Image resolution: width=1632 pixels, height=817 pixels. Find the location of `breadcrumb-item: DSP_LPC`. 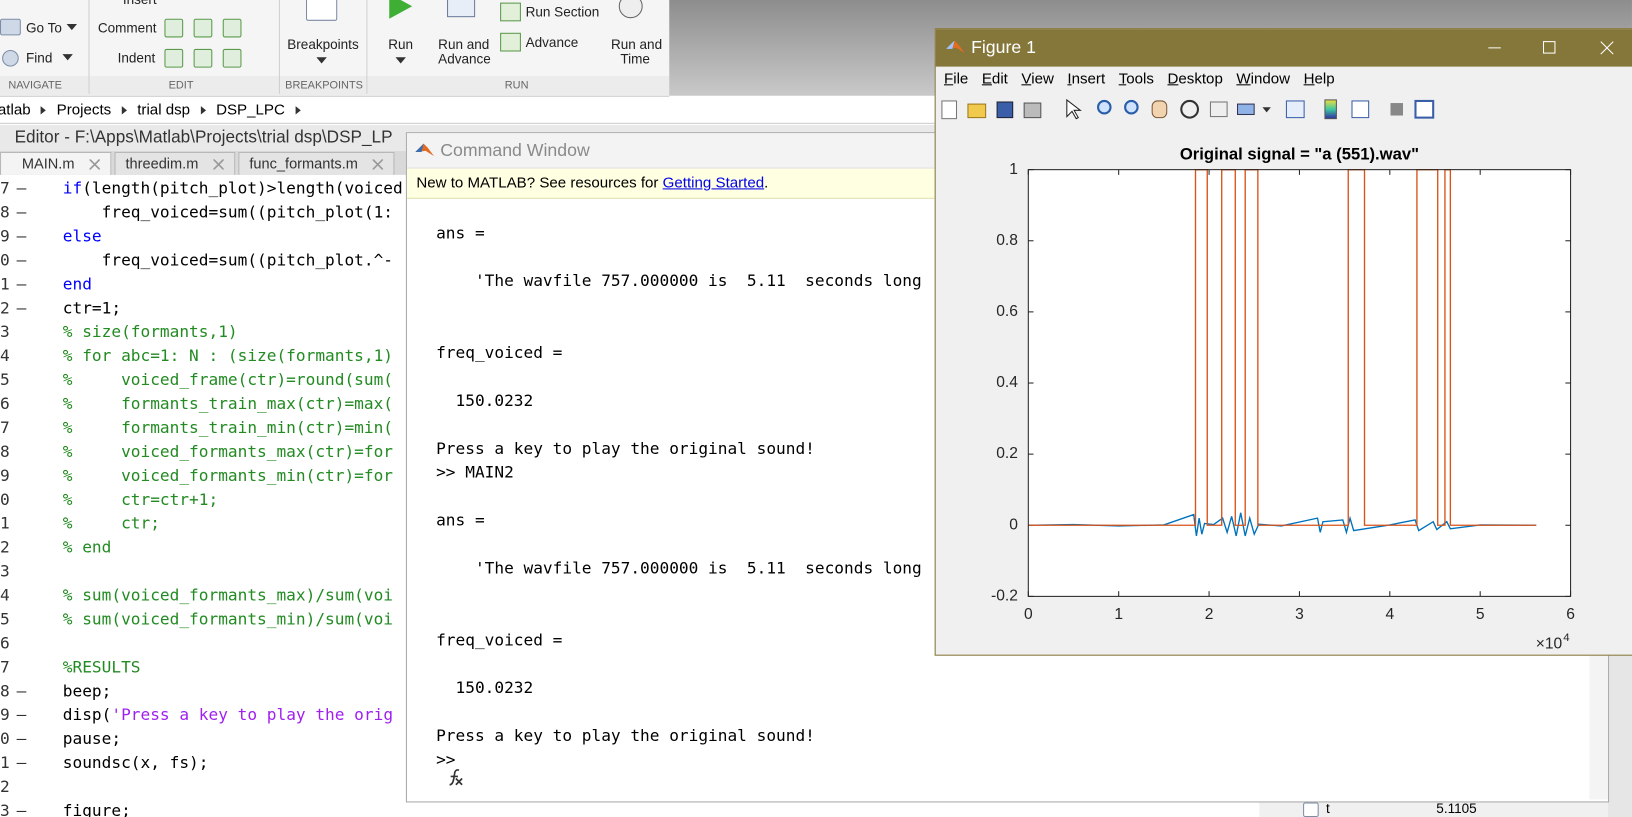

breadcrumb-item: DSP_LPC is located at coordinates (250, 110).